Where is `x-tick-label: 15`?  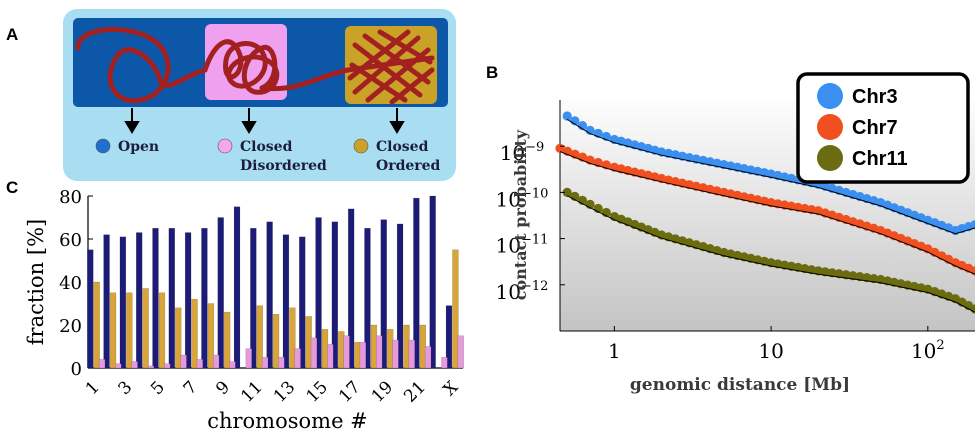 x-tick-label: 15 is located at coordinates (317, 391).